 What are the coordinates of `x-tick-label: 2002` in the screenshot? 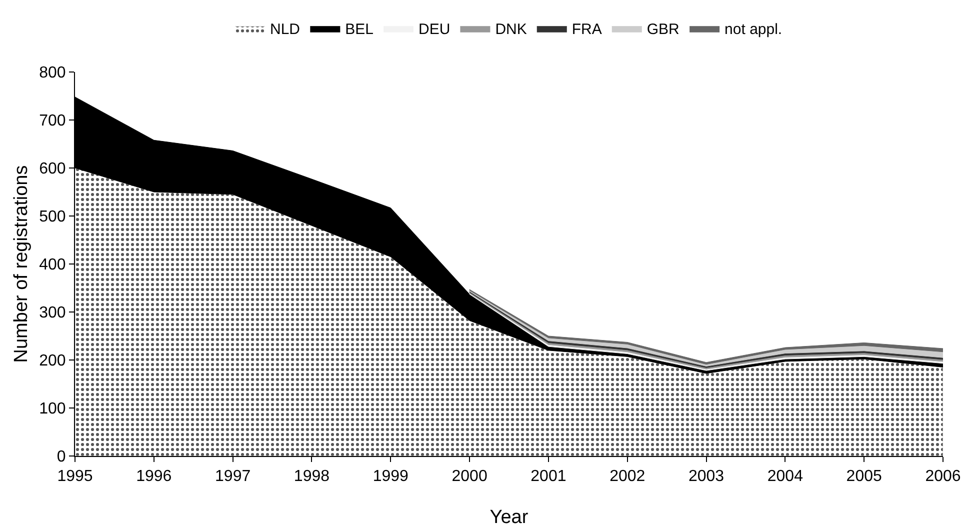 It's located at (628, 477).